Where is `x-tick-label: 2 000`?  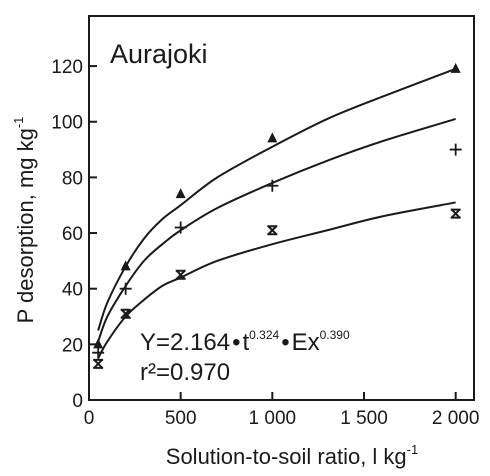 x-tick-label: 2 000 is located at coordinates (456, 418).